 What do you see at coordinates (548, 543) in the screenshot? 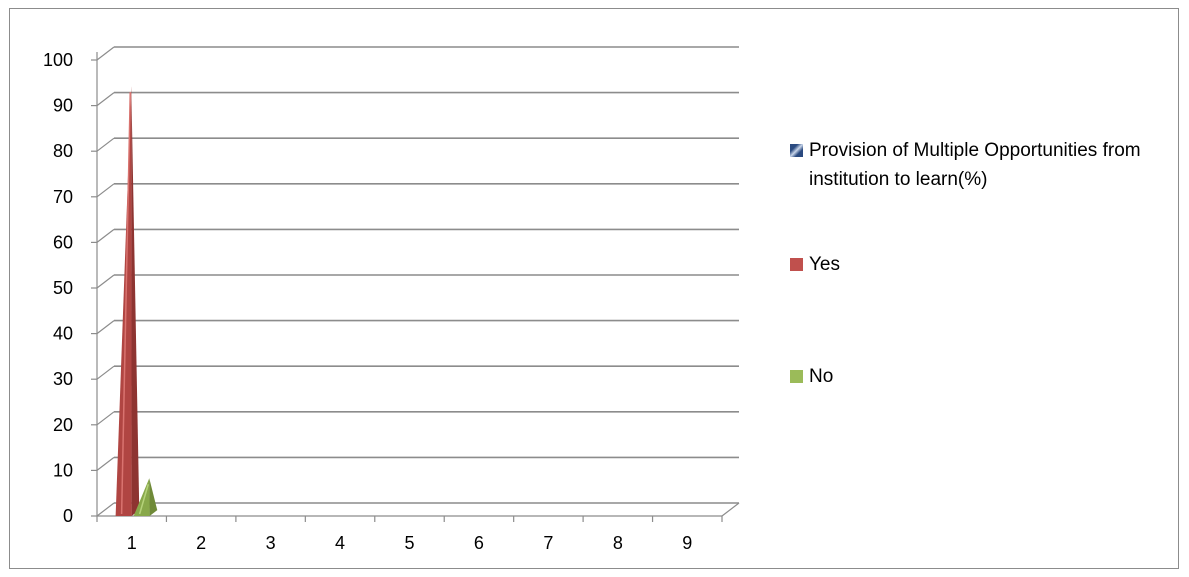
I see `x-tick-label: 7` at bounding box center [548, 543].